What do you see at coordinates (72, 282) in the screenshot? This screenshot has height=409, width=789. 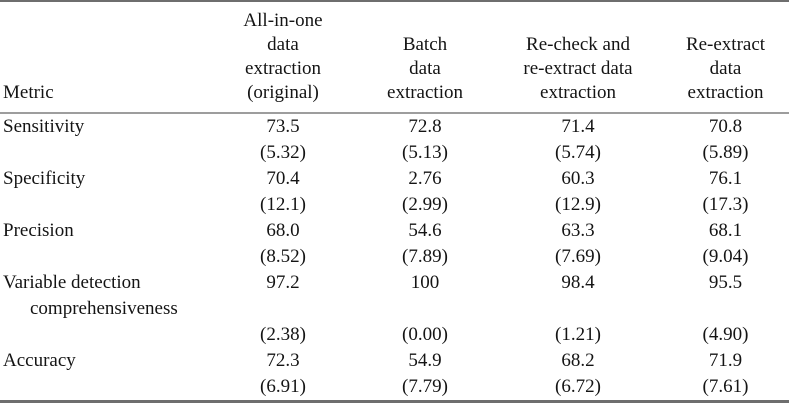 I see `metric-cell: Variable detection` at bounding box center [72, 282].